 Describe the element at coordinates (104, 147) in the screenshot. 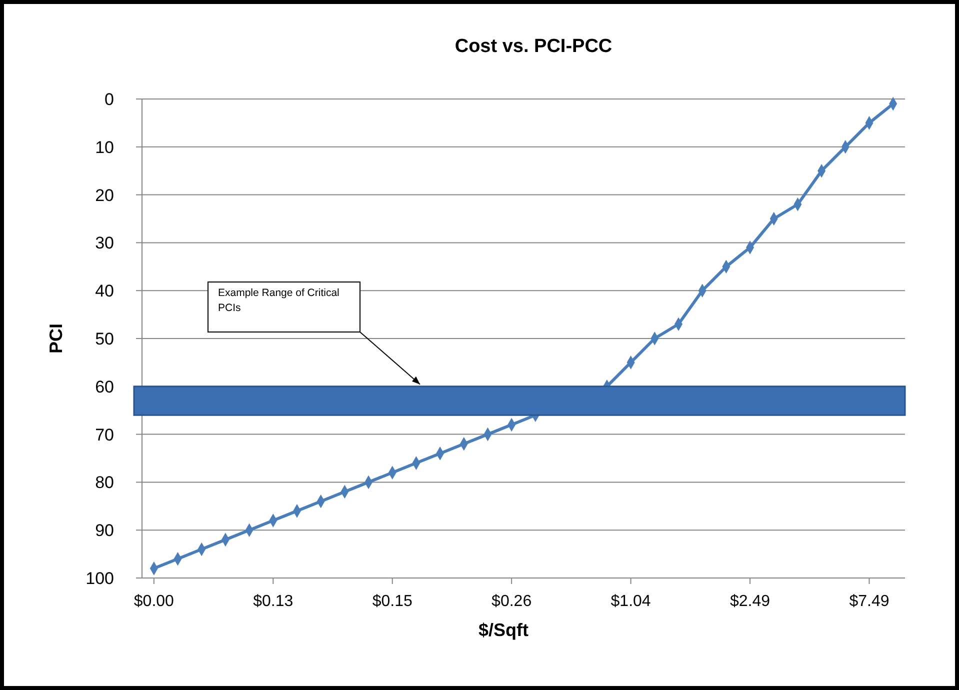

I see `y-tick-label: 10` at that location.